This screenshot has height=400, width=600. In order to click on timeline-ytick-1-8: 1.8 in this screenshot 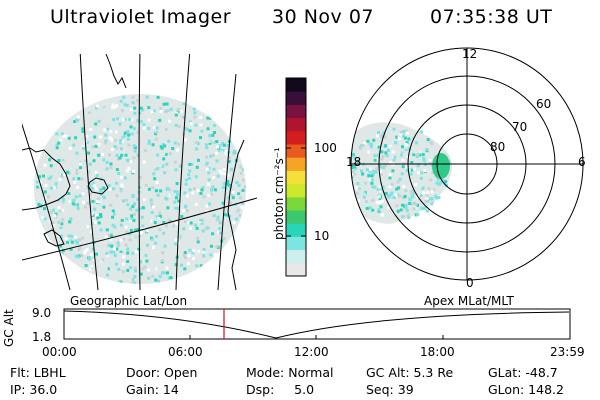, I will do `click(42, 337)`.